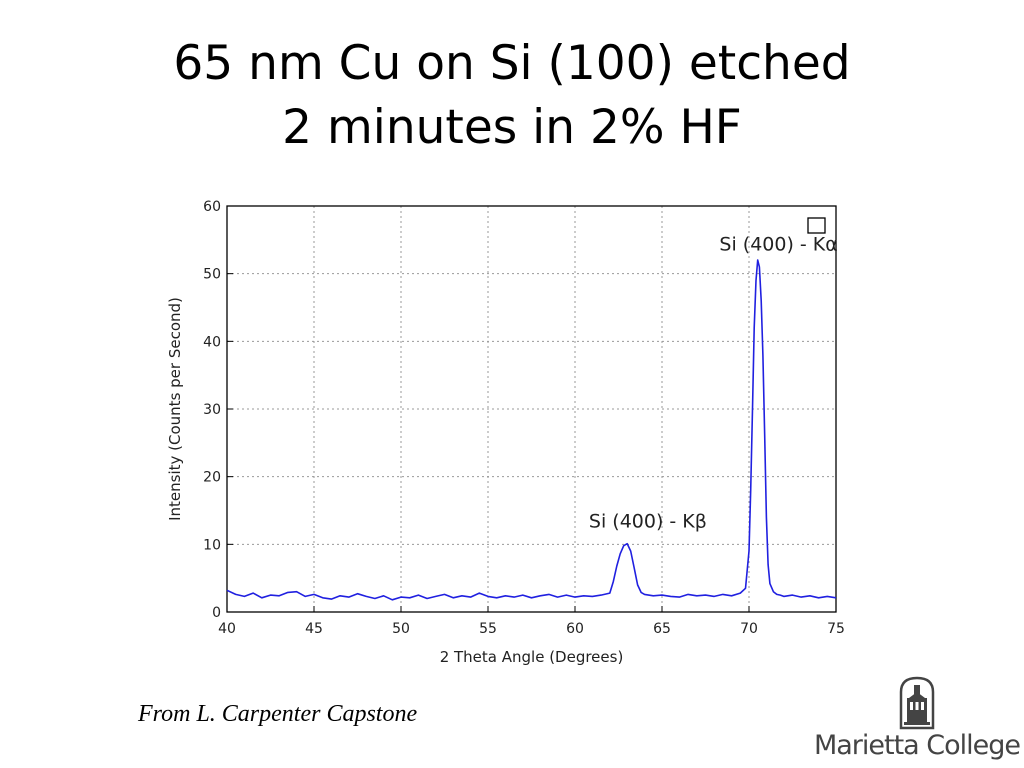 The width and height of the screenshot is (1024, 768). What do you see at coordinates (212, 342) in the screenshot?
I see `y-tick-label: 40` at bounding box center [212, 342].